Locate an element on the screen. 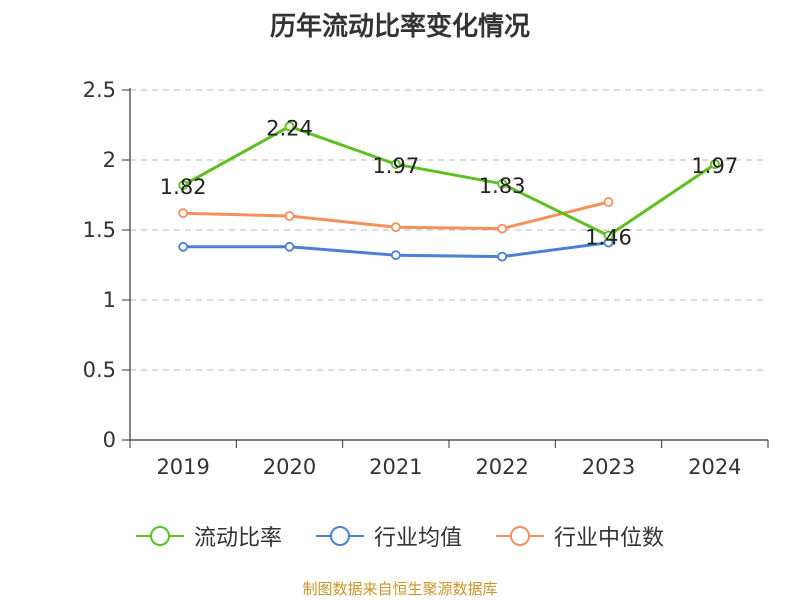 The height and width of the screenshot is (600, 800). data-label: 1.82 is located at coordinates (183, 187).